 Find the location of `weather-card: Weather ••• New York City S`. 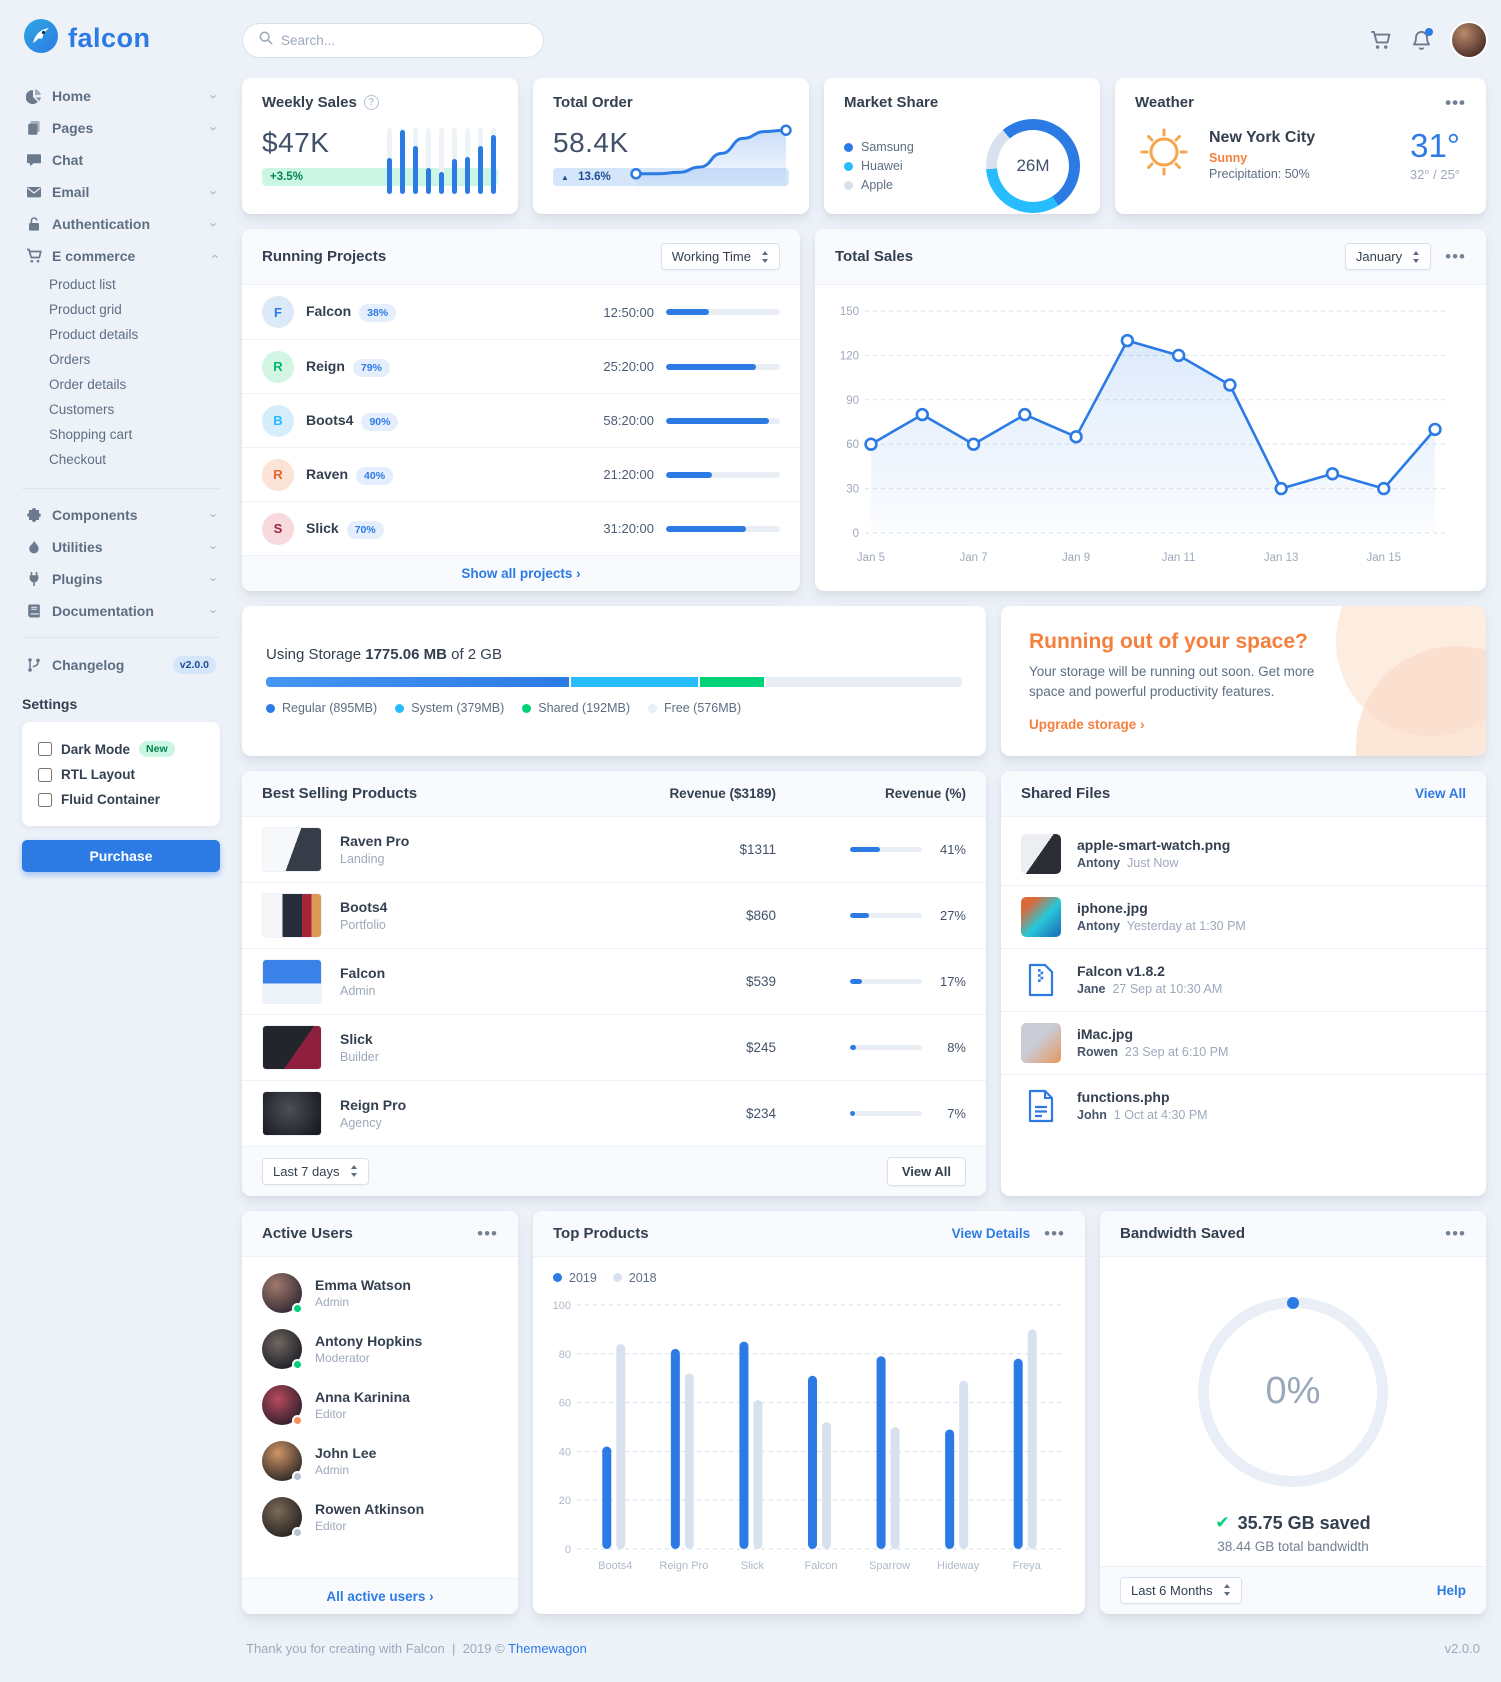

weather-card: Weather ••• New York City S is located at coordinates (1300, 146).